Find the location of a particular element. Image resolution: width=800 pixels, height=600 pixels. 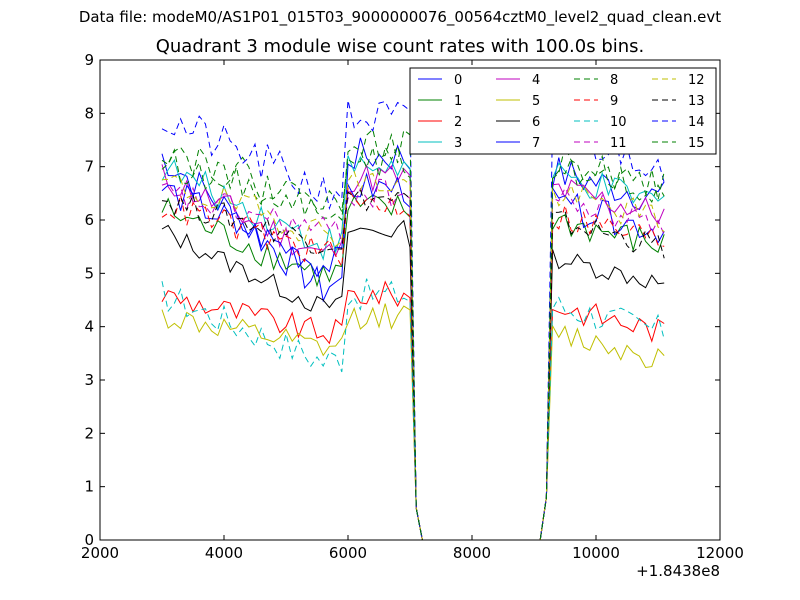

legend-label-10: 10 is located at coordinates (618, 122).